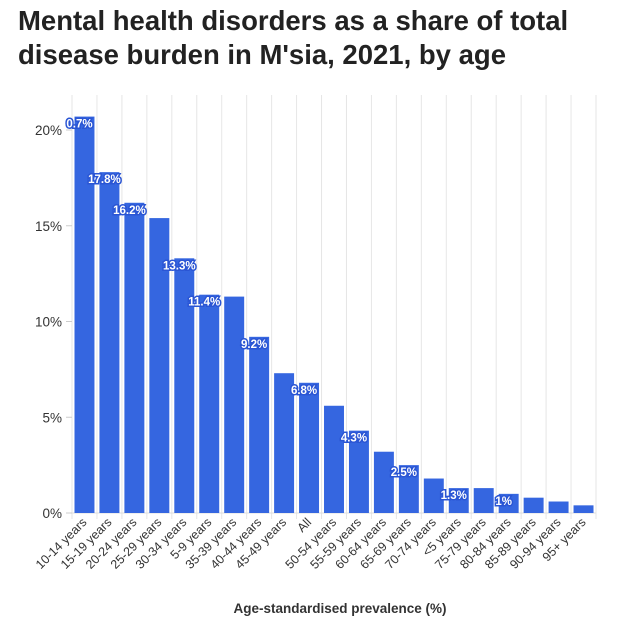  I want to click on data-label: 17.8%, so click(104, 180).